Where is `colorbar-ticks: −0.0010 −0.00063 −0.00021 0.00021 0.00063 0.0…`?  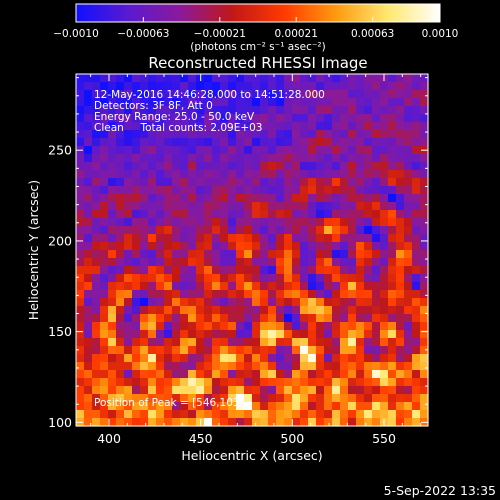
colorbar-ticks: −0.0010 −0.00063 −0.00021 0.00021 0.00063 0.0… is located at coordinates (255, 28).